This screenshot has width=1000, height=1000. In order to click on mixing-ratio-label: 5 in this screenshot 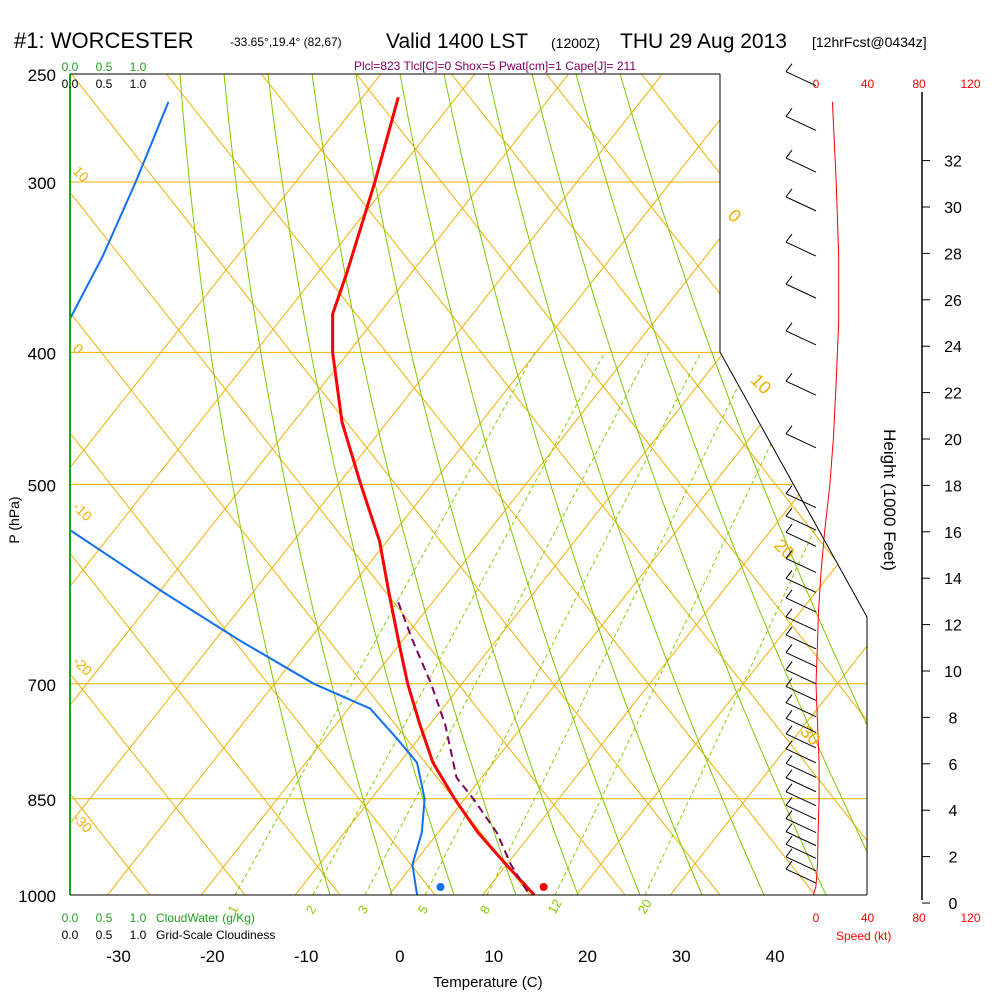, I will do `click(423, 910)`.